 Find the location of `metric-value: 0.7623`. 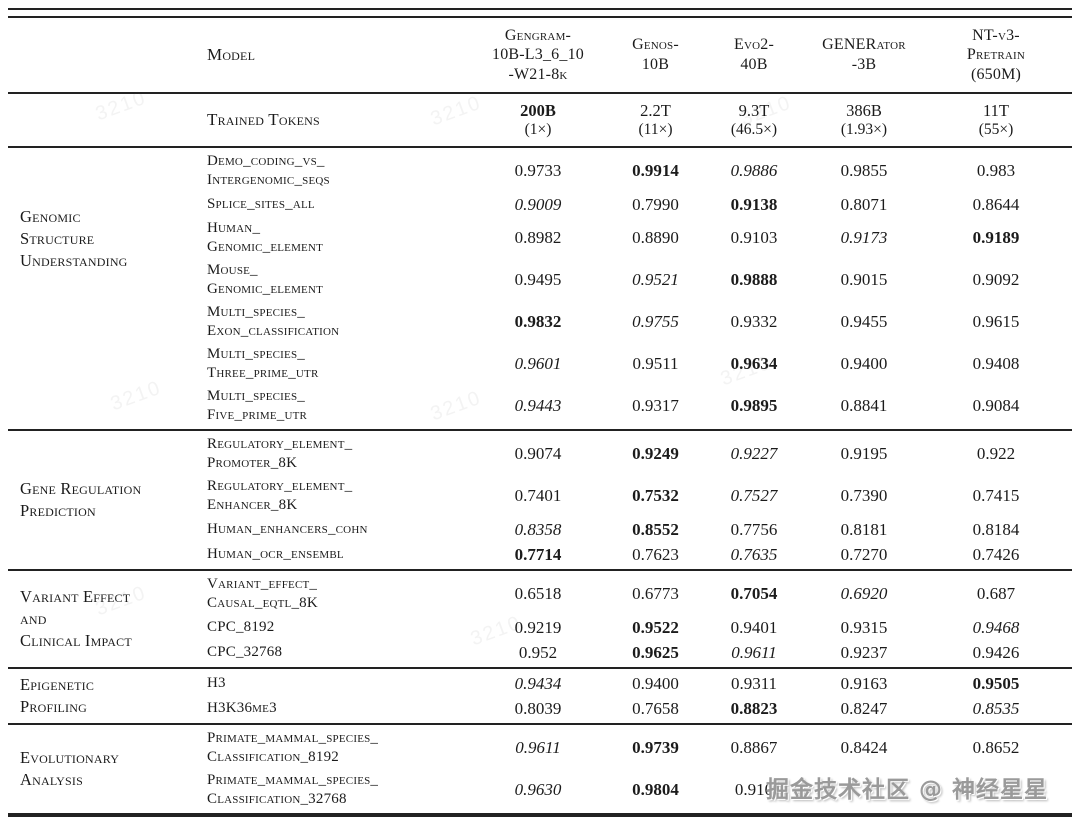

metric-value: 0.7623 is located at coordinates (655, 554).